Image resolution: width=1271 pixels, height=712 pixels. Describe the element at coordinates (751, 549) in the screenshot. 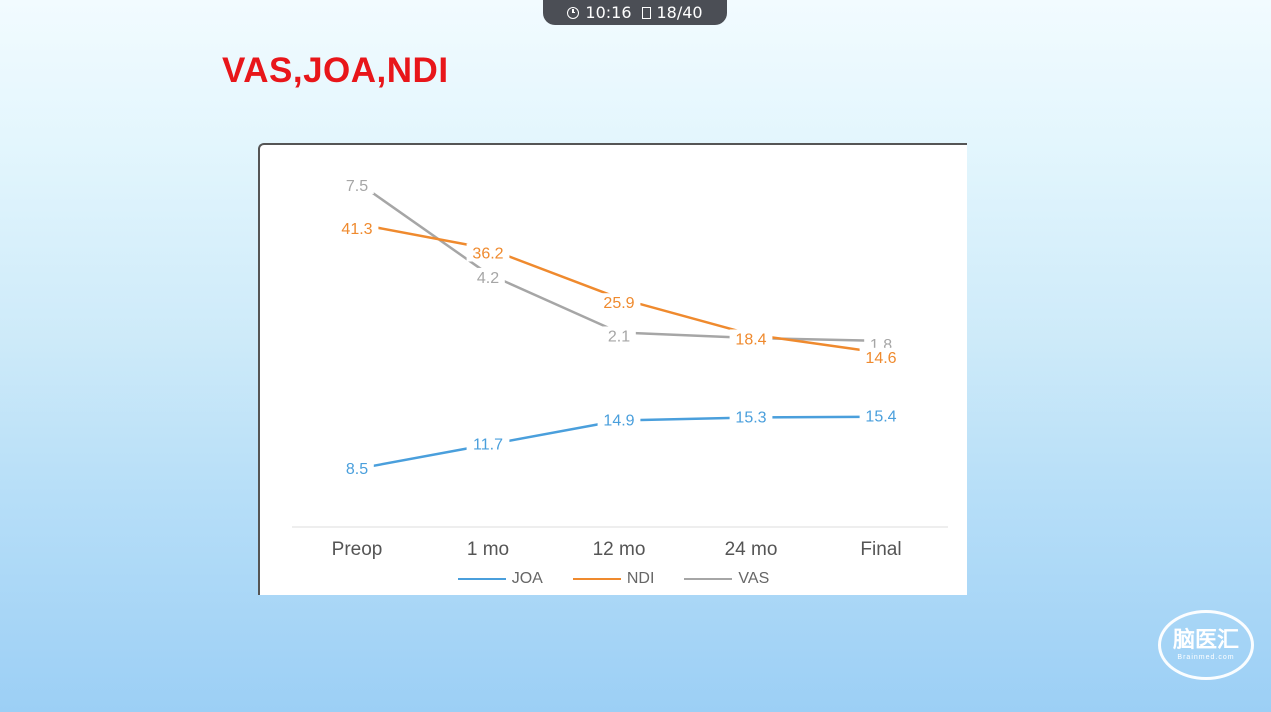

I see `x-tick-label: 24 mo` at that location.